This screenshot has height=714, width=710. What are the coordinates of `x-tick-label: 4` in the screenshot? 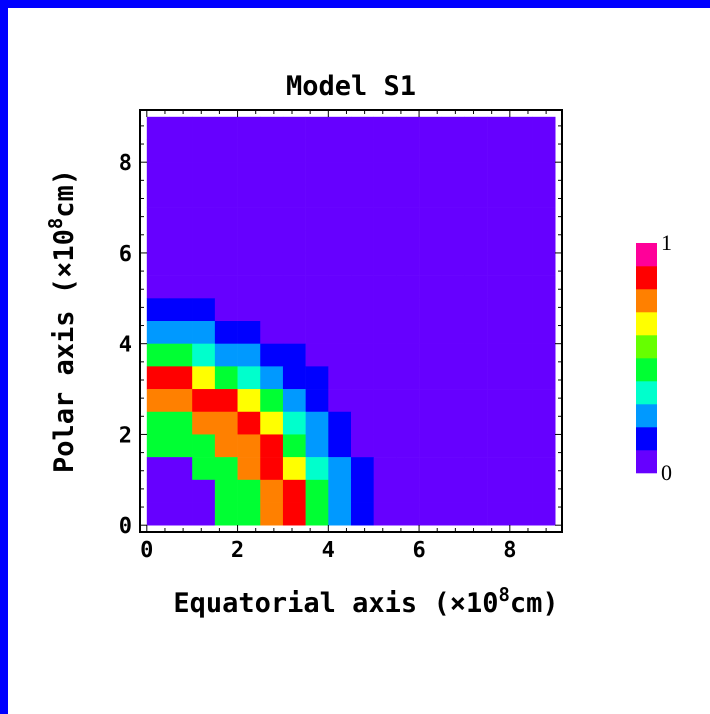 It's located at (328, 550).